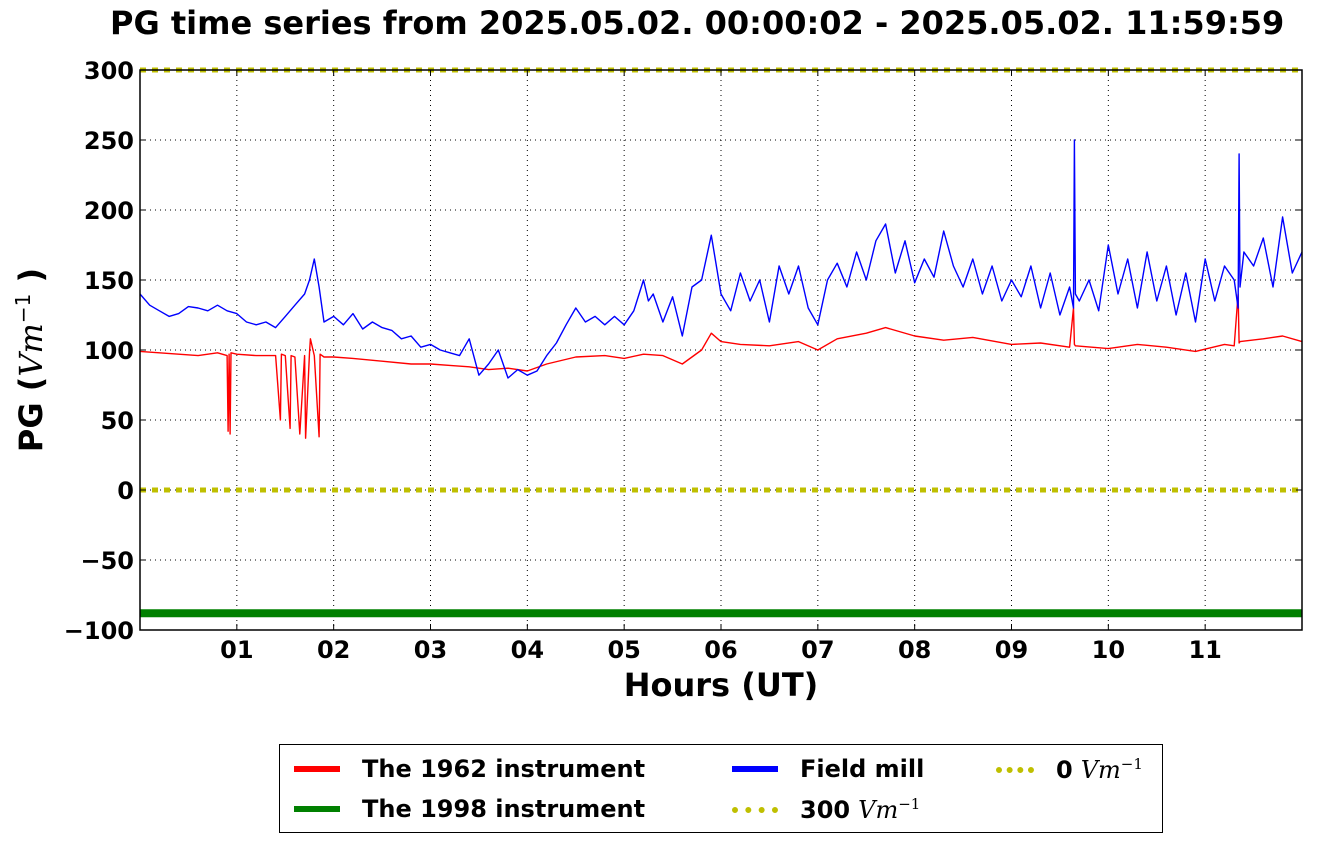 The width and height of the screenshot is (1341, 844). Describe the element at coordinates (862, 769) in the screenshot. I see `legend-label-field-mill: Field mill` at that location.